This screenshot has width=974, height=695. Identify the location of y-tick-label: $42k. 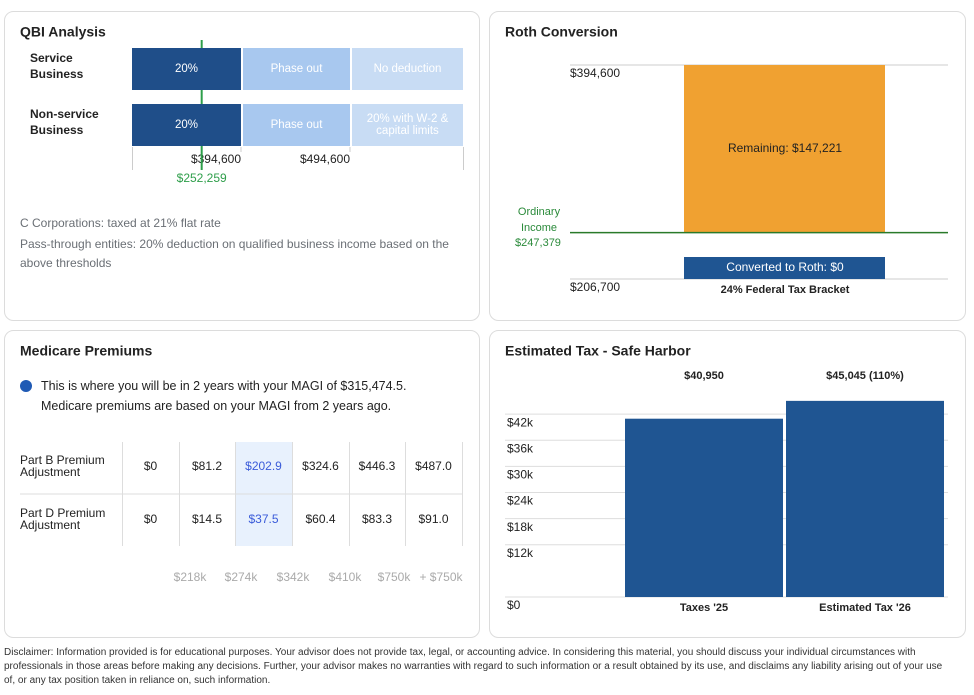
(520, 422).